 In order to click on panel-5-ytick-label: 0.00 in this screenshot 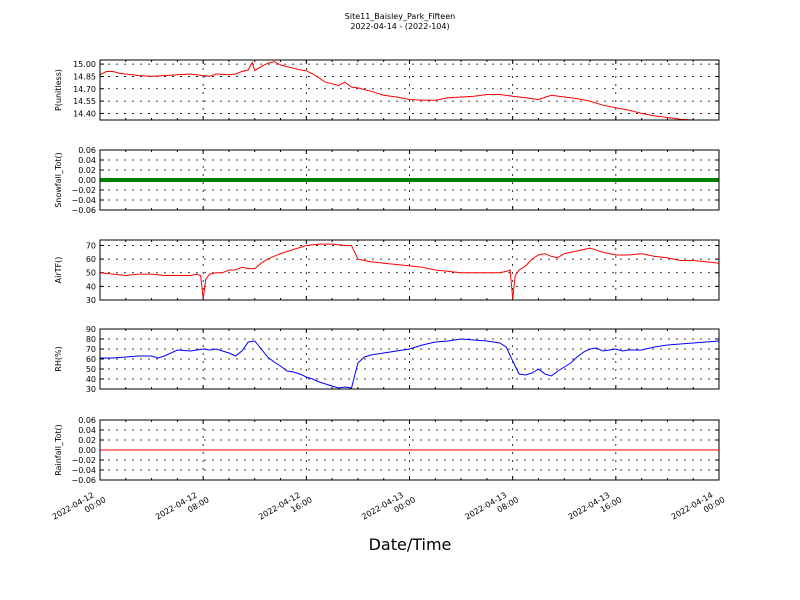, I will do `click(87, 450)`.